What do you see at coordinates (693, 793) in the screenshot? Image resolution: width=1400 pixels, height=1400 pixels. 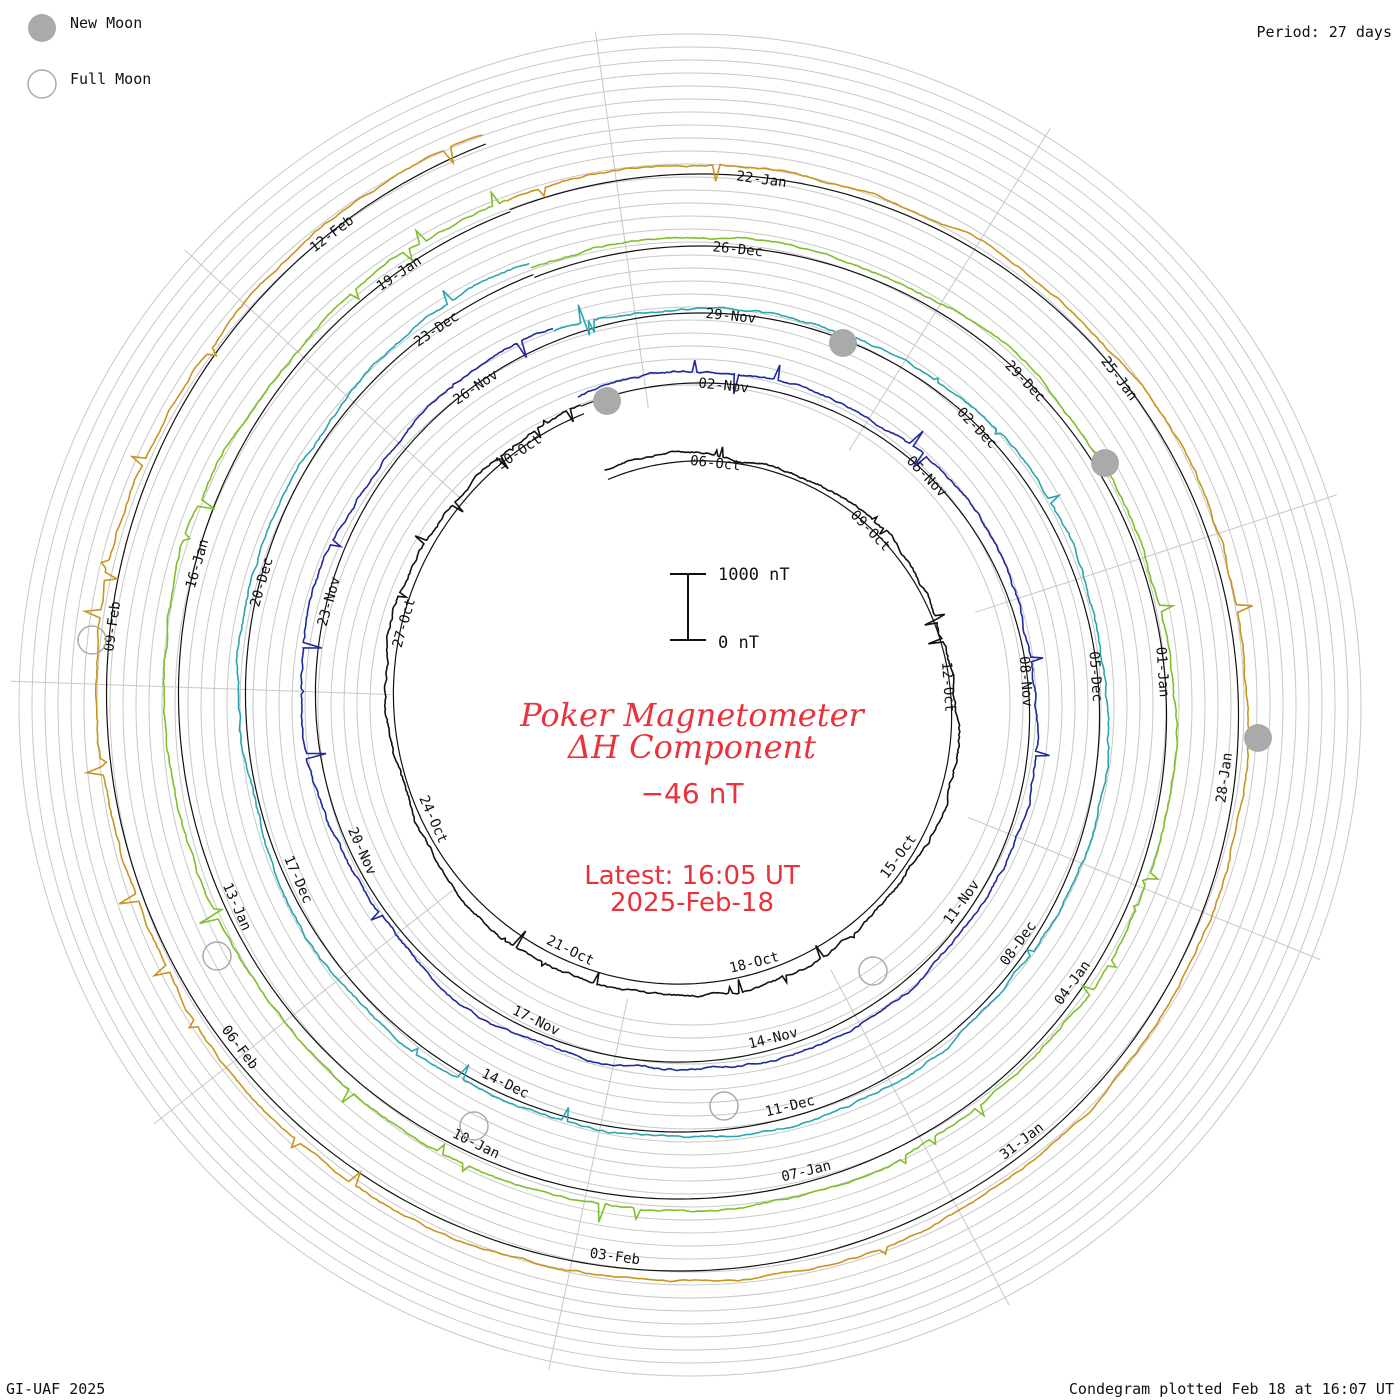 I see `current-value: −46 nT` at bounding box center [693, 793].